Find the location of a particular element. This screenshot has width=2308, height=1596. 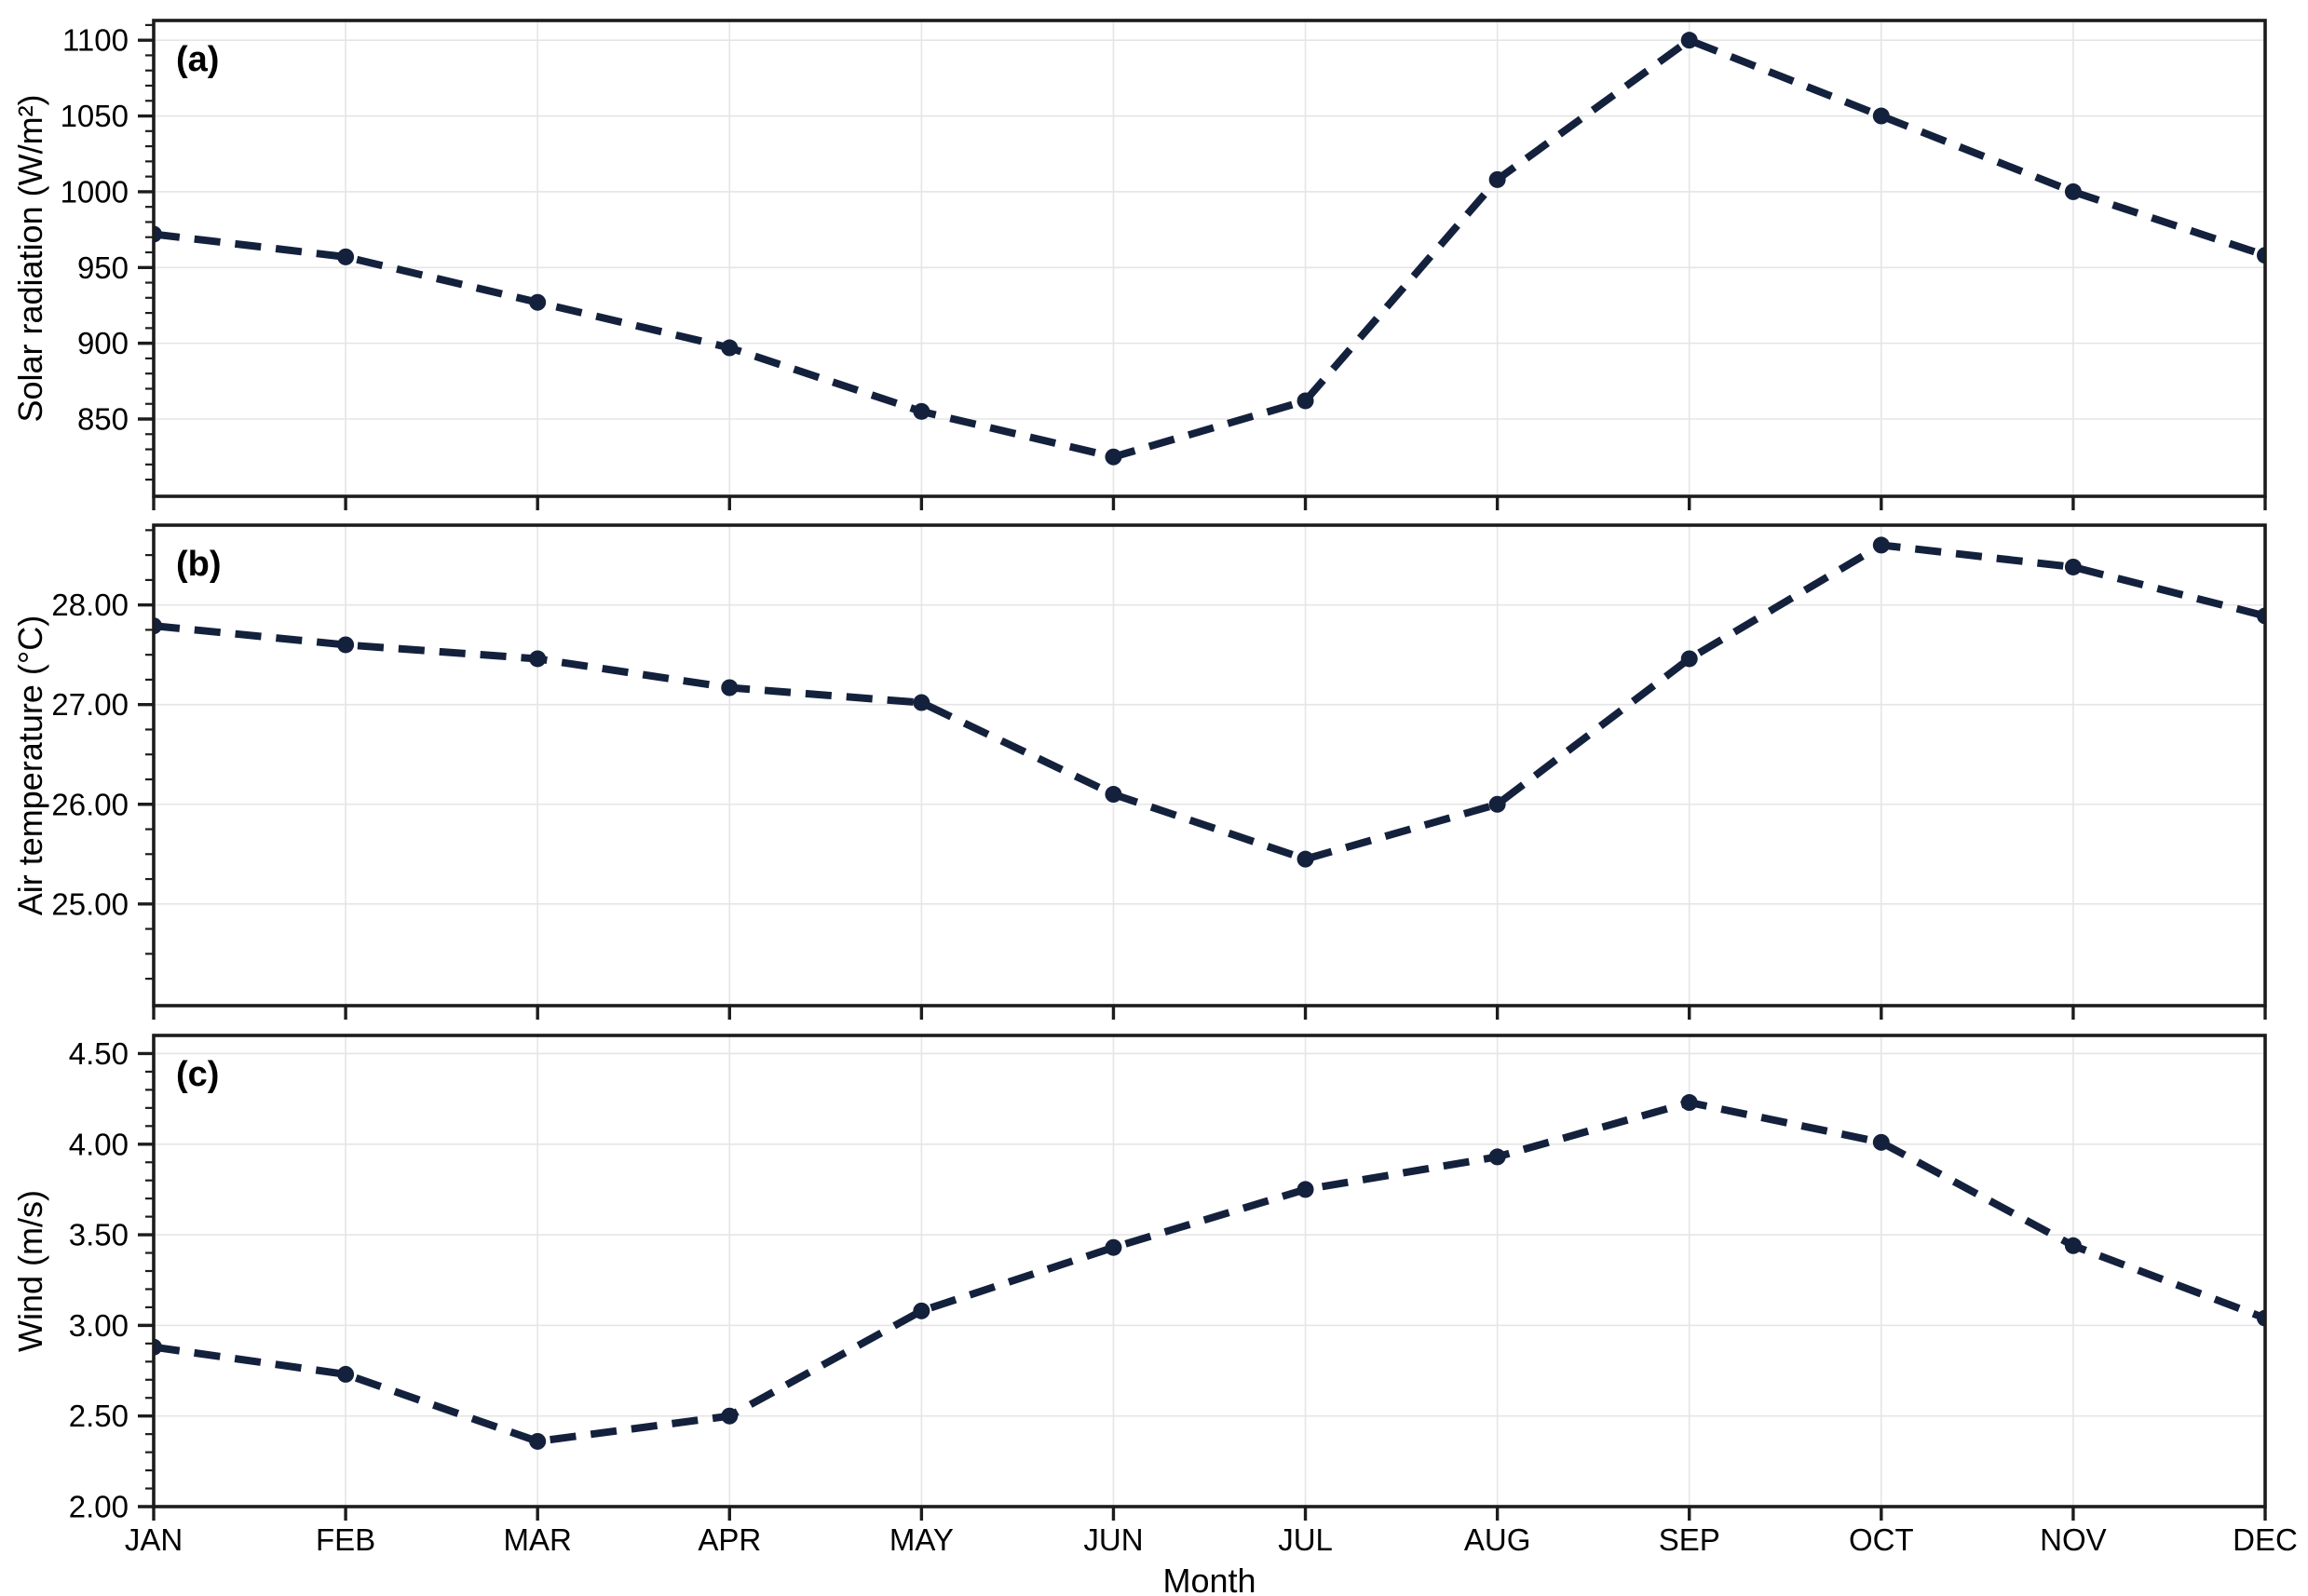

x-tick-label: APR is located at coordinates (729, 1539).